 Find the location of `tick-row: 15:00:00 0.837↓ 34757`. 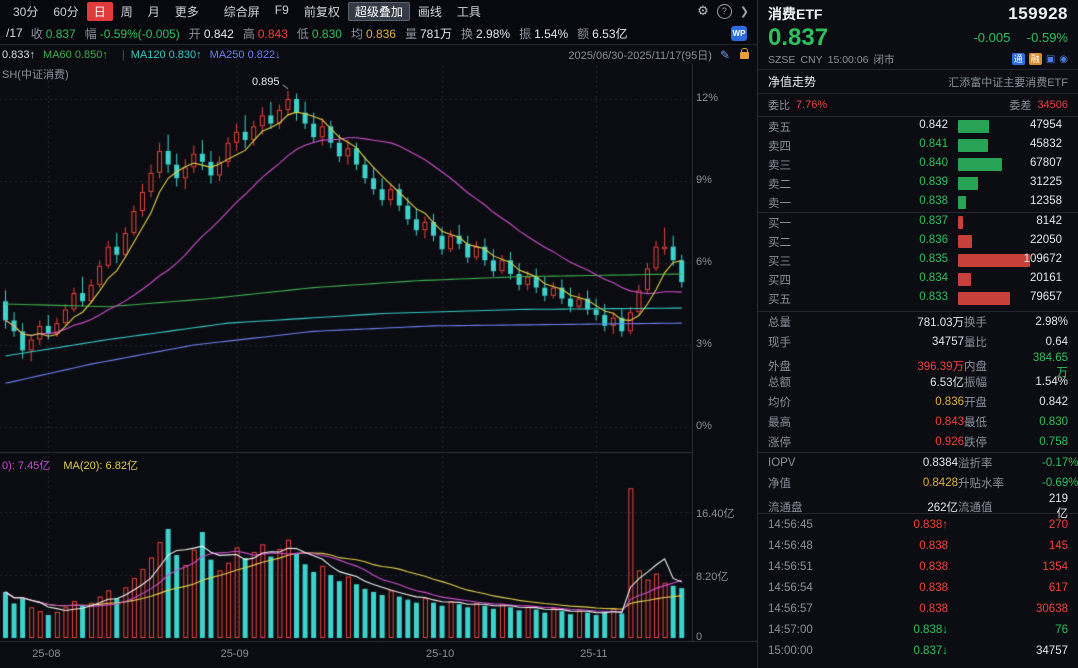

tick-row: 15:00:00 0.837↓ 34757 is located at coordinates (918, 650).